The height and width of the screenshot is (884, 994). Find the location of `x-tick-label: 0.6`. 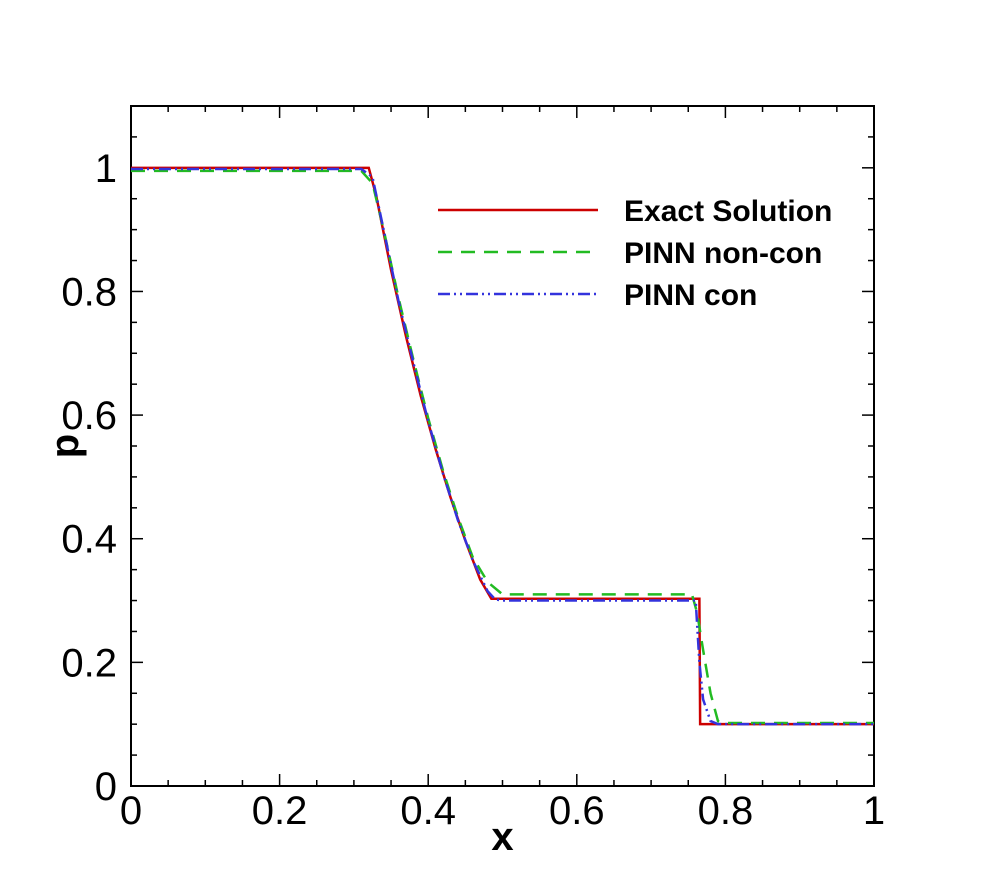

x-tick-label: 0.6 is located at coordinates (577, 811).